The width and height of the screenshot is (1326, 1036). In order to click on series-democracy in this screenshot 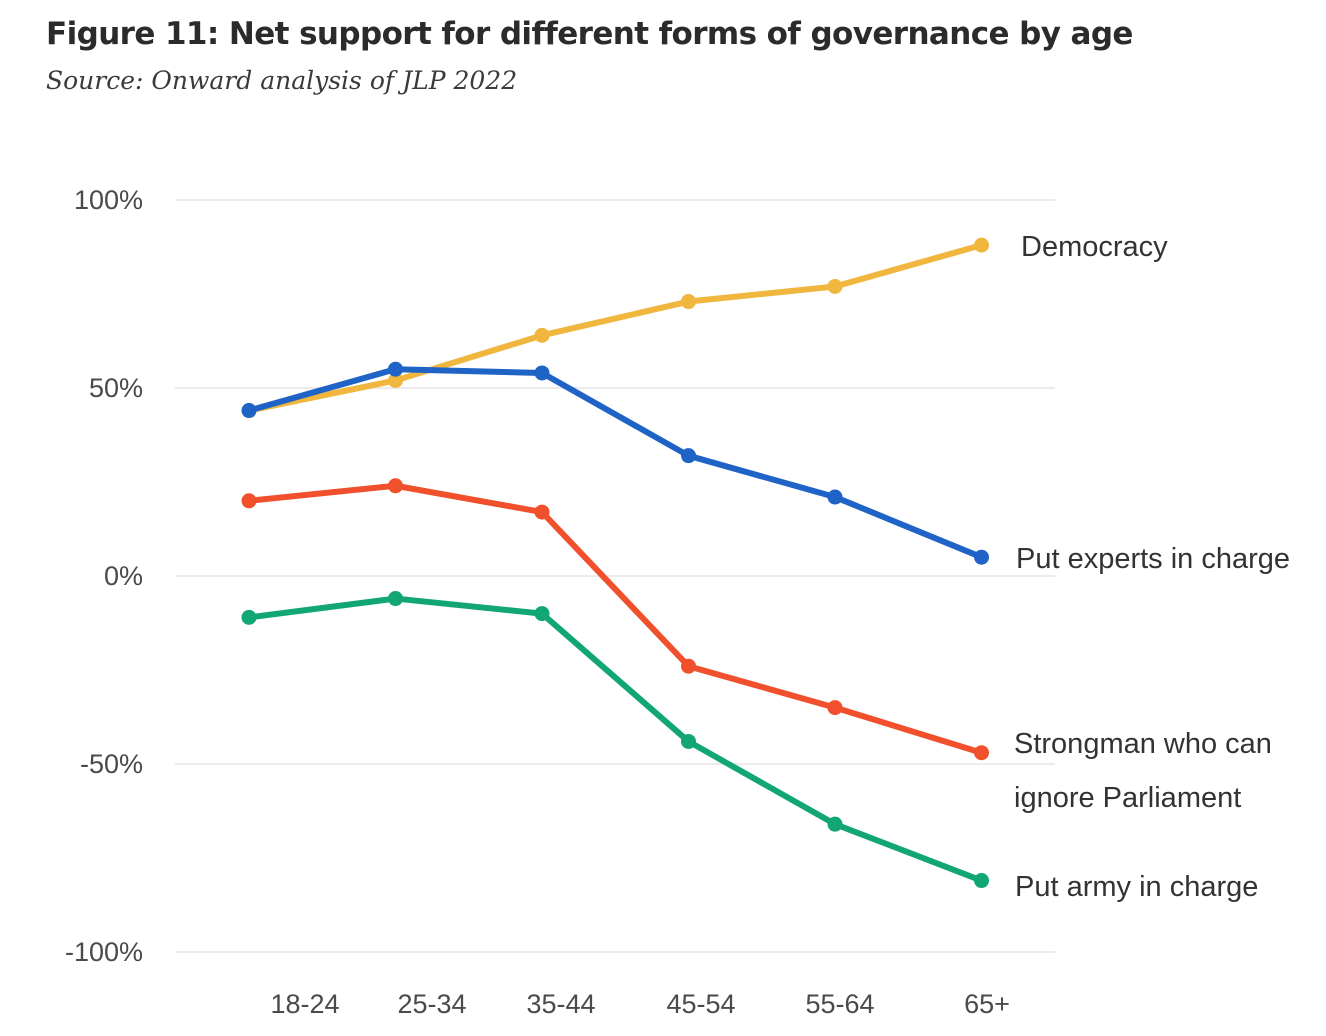, I will do `click(615, 328)`.